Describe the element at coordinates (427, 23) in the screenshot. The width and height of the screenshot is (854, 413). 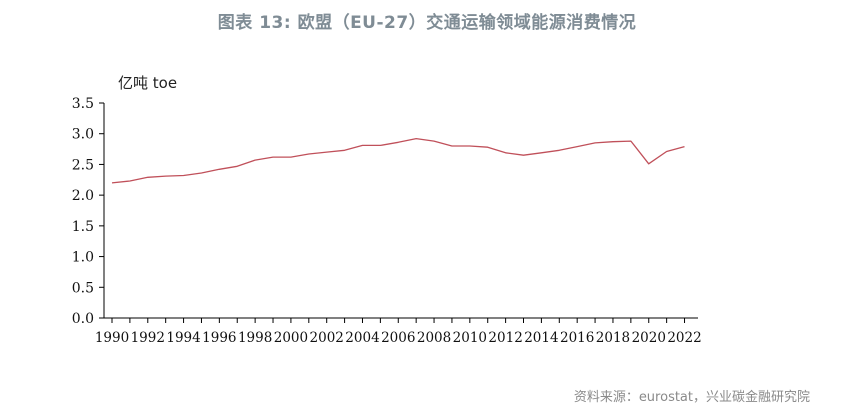
I see `chart-title: 图表 13: 欧盟（EU-27）交通运输领域能源消费情况` at that location.